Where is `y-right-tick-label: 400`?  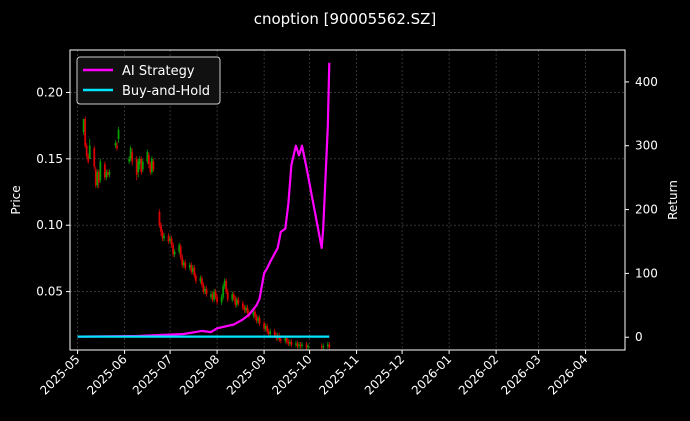
y-right-tick-label: 400 is located at coordinates (646, 82).